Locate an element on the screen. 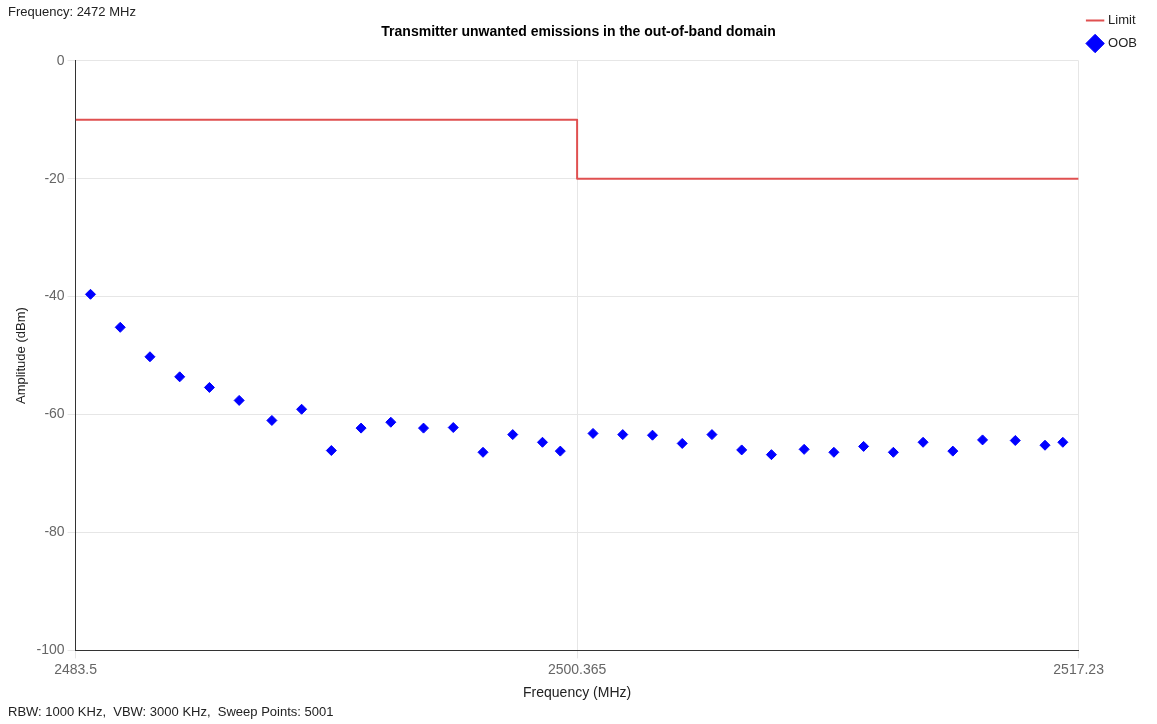 This screenshot has height=724, width=1157. x-axis-title: Frequency (MHz) is located at coordinates (577, 692).